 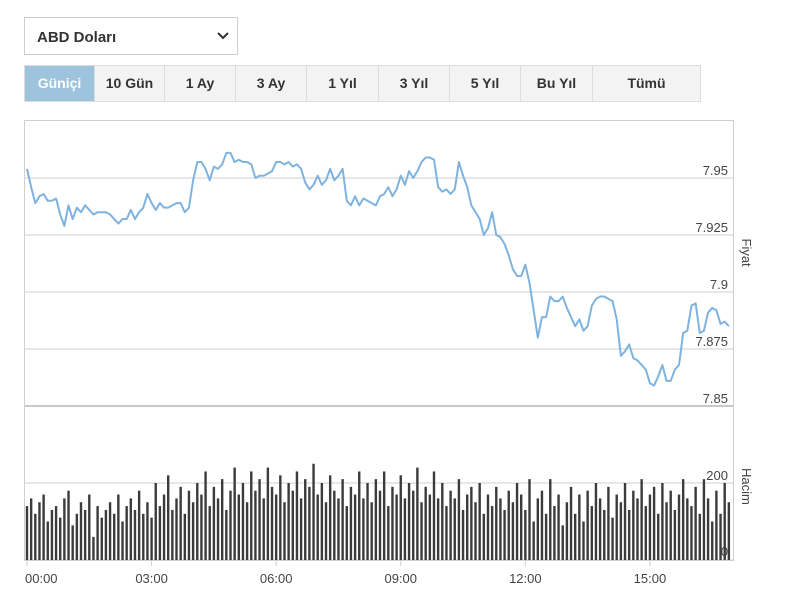 I want to click on y-tick-label: 7.9, so click(x=719, y=284).